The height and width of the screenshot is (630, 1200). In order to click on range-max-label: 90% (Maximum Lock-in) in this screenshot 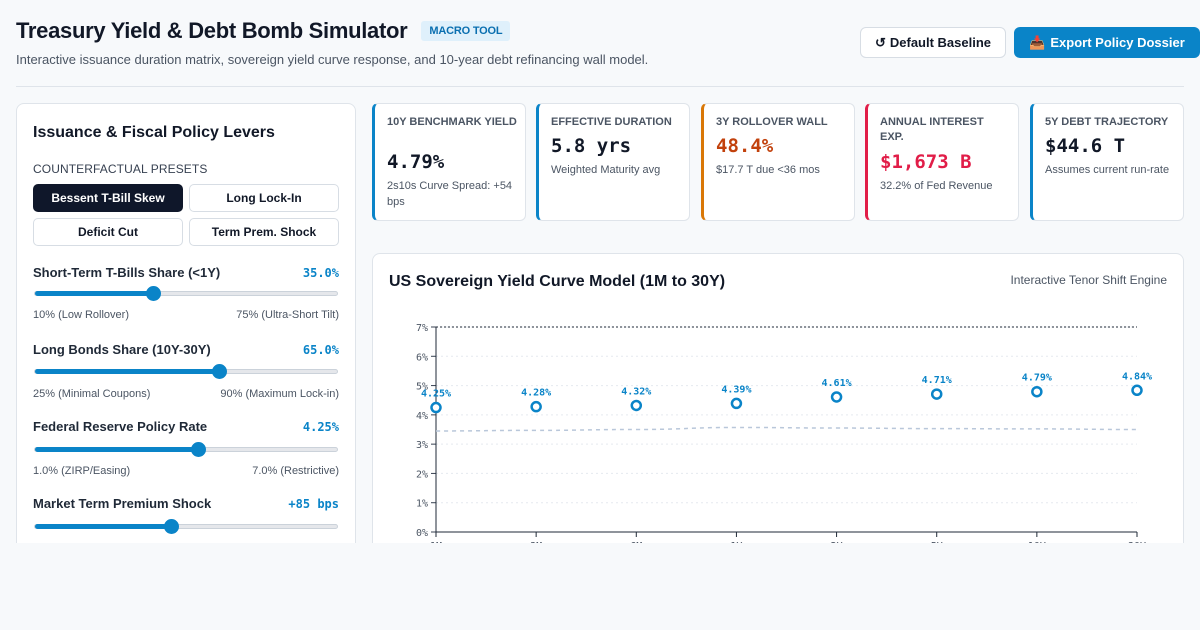, I will do `click(279, 394)`.